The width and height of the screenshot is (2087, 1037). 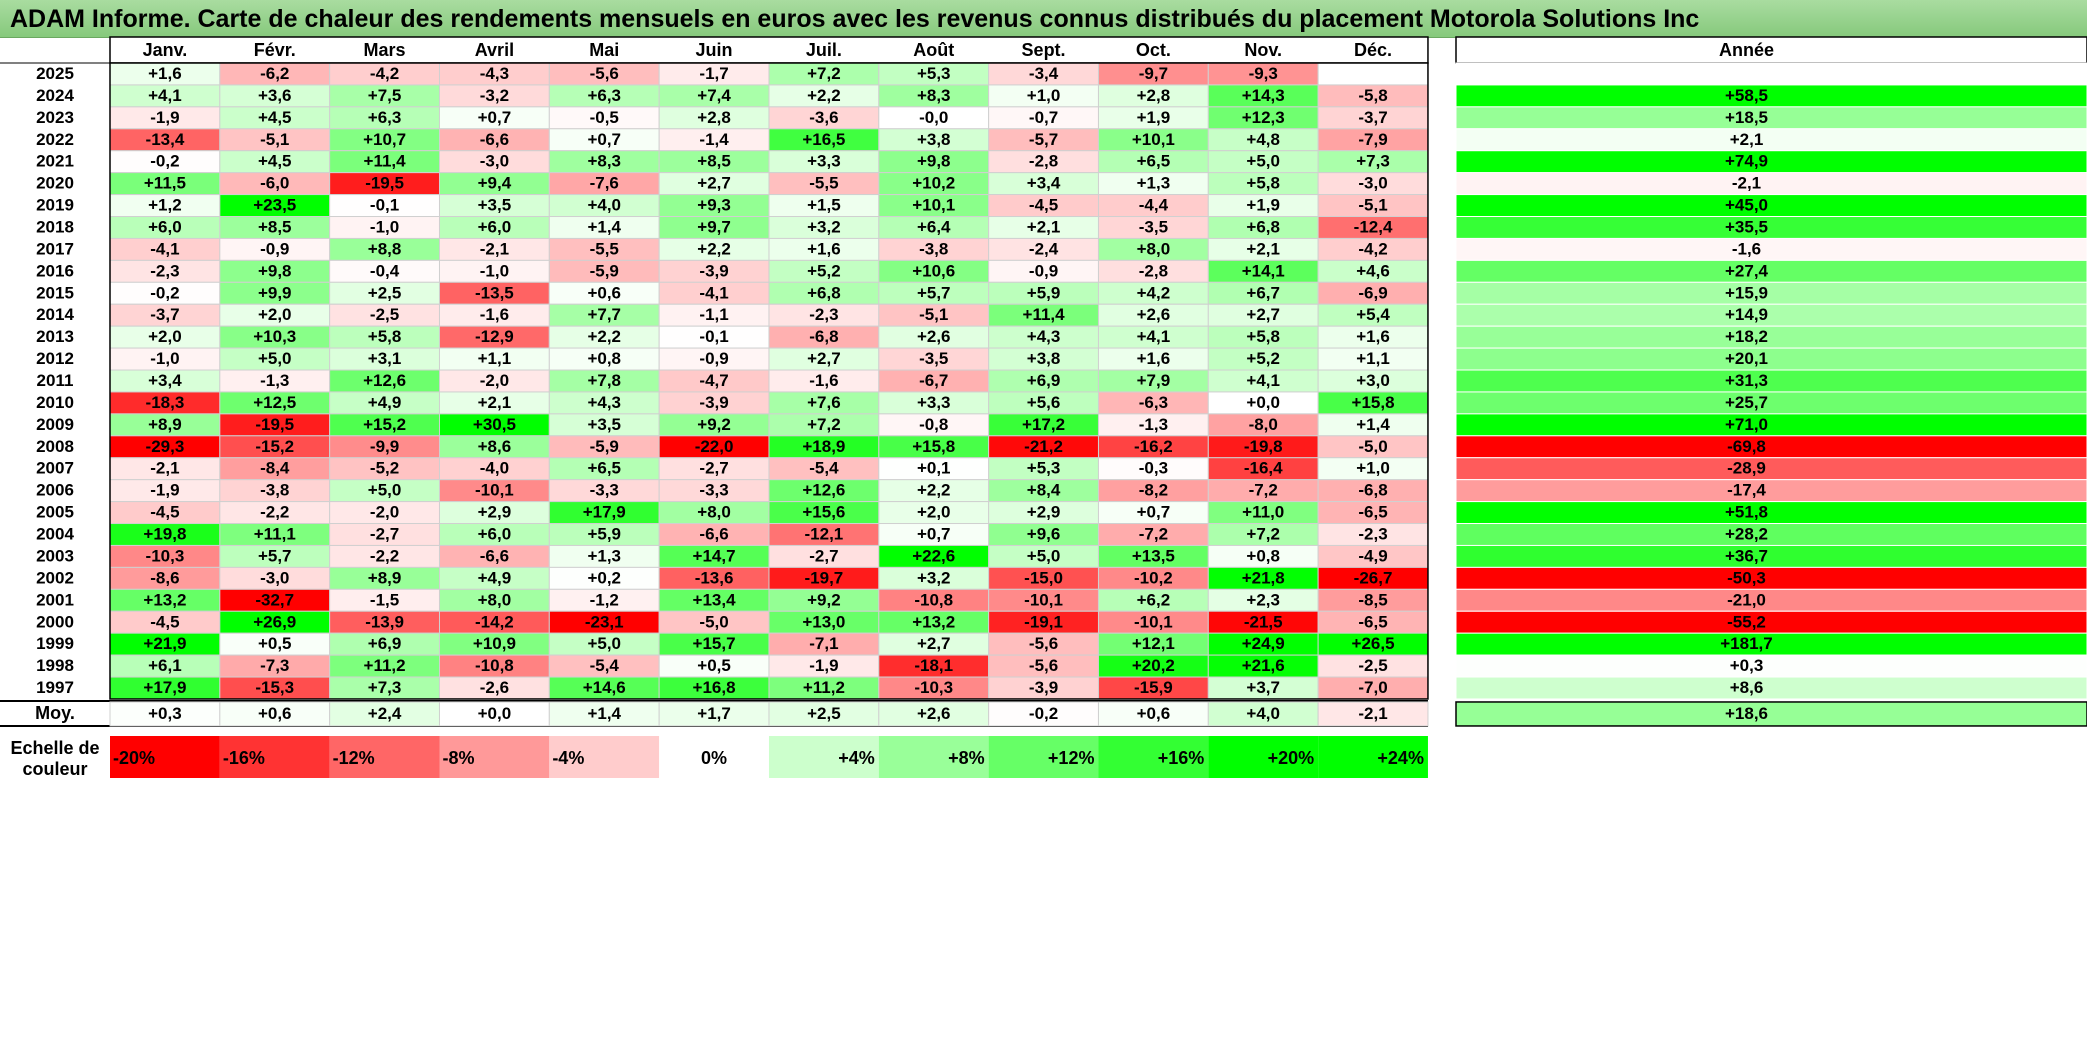 I want to click on cell-value: -9,7, so click(x=1153, y=73).